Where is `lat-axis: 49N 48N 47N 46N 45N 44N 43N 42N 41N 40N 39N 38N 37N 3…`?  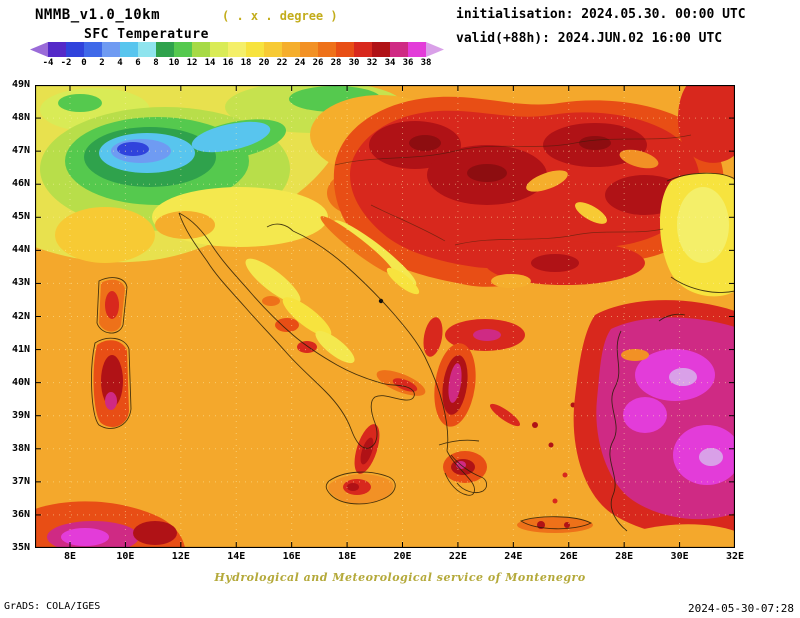
lat-axis: 49N 48N 47N 46N 45N 44N 43N 42N 41N 40N 39N 38N 37N 3… is located at coordinates (16, 316).